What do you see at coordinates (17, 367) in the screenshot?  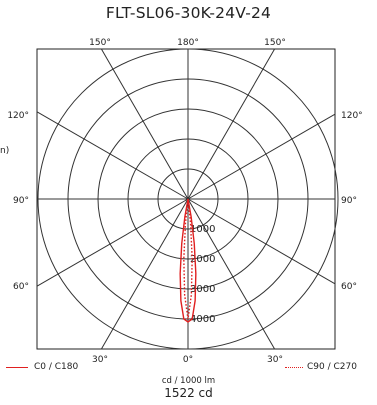 I see `legend-swatch-solid` at bounding box center [17, 367].